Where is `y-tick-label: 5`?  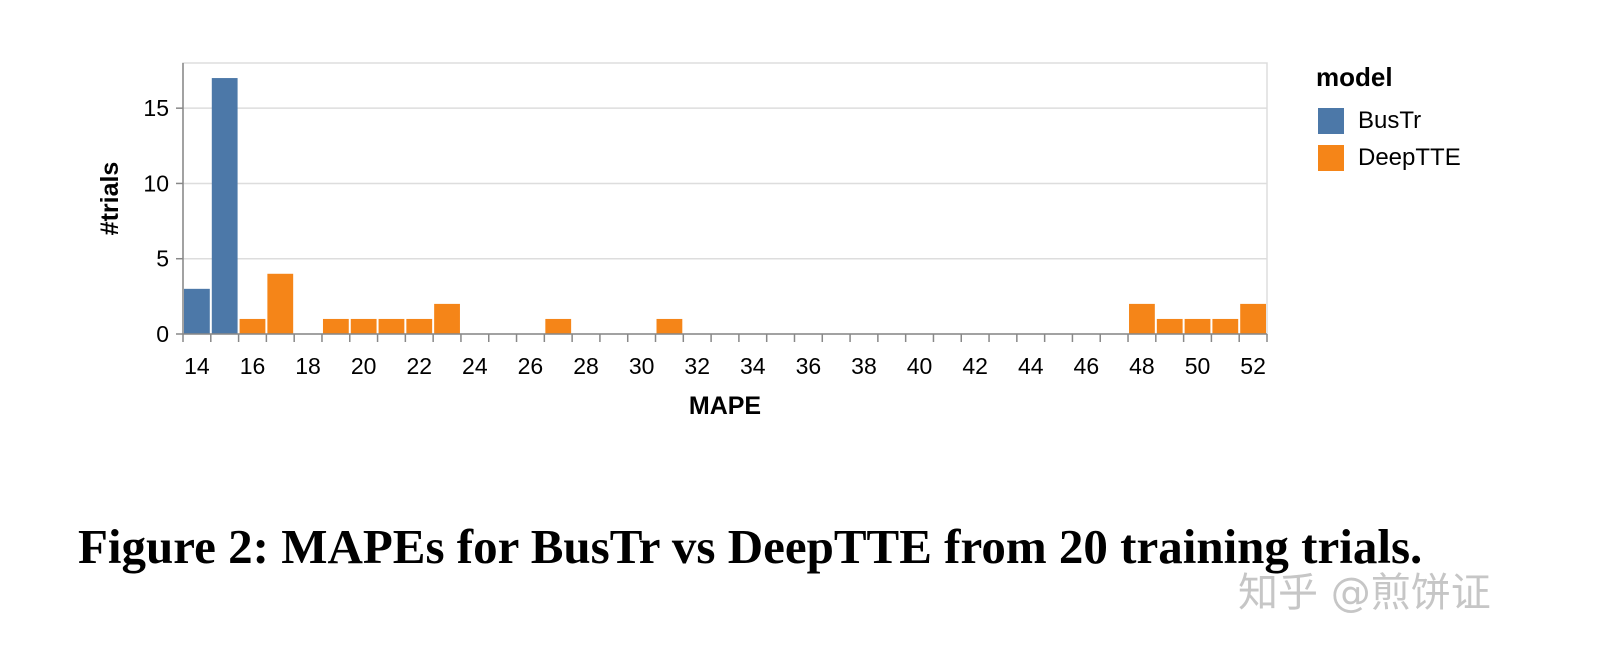
y-tick-label: 5 is located at coordinates (162, 259).